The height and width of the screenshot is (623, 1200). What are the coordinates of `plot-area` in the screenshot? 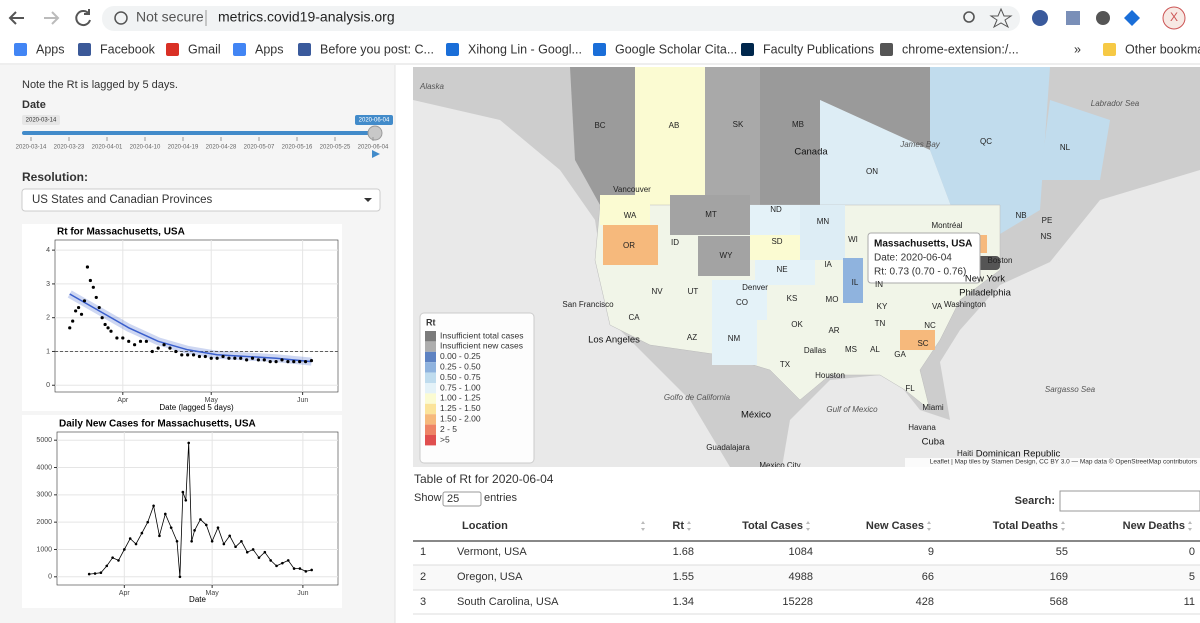 It's located at (197, 508).